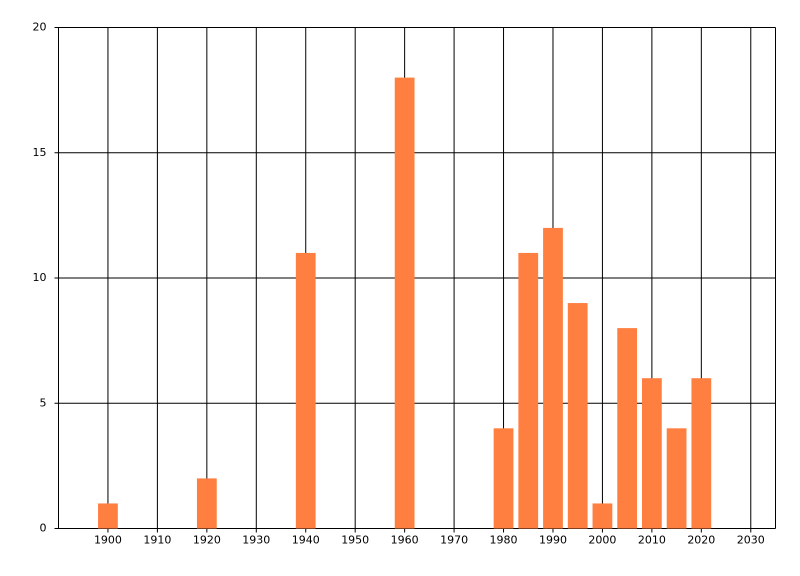 This screenshot has height=576, width=800. What do you see at coordinates (306, 540) in the screenshot?
I see `x-tick-label: 1940` at bounding box center [306, 540].